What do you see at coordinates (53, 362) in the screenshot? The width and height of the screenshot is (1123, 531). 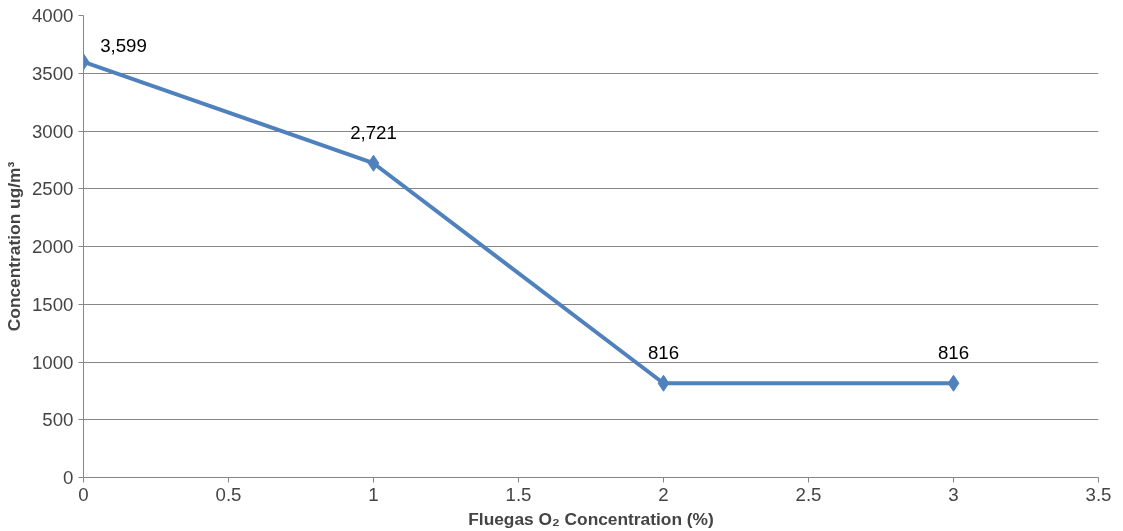 I see `y-tick-label: 1000` at bounding box center [53, 362].